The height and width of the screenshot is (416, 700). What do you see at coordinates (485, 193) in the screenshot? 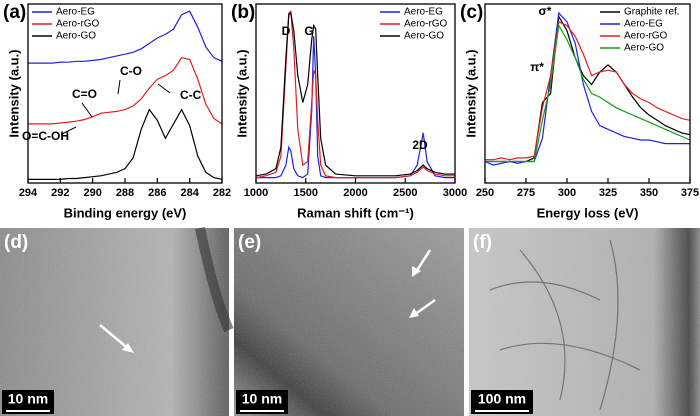
I see `x-tick-label: 250` at bounding box center [485, 193].